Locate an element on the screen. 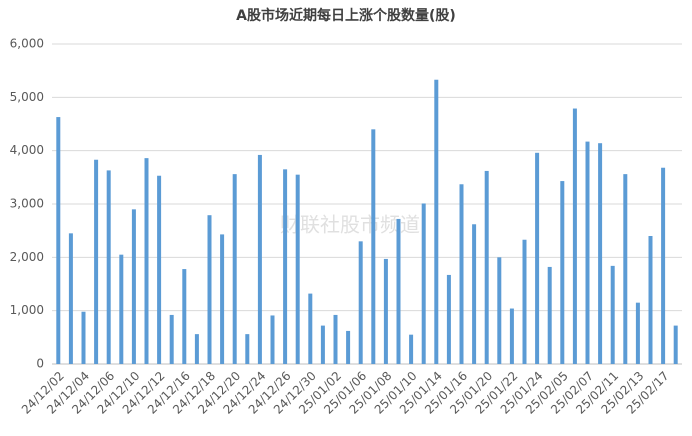  y-tick-label: 2,000 is located at coordinates (27, 257).